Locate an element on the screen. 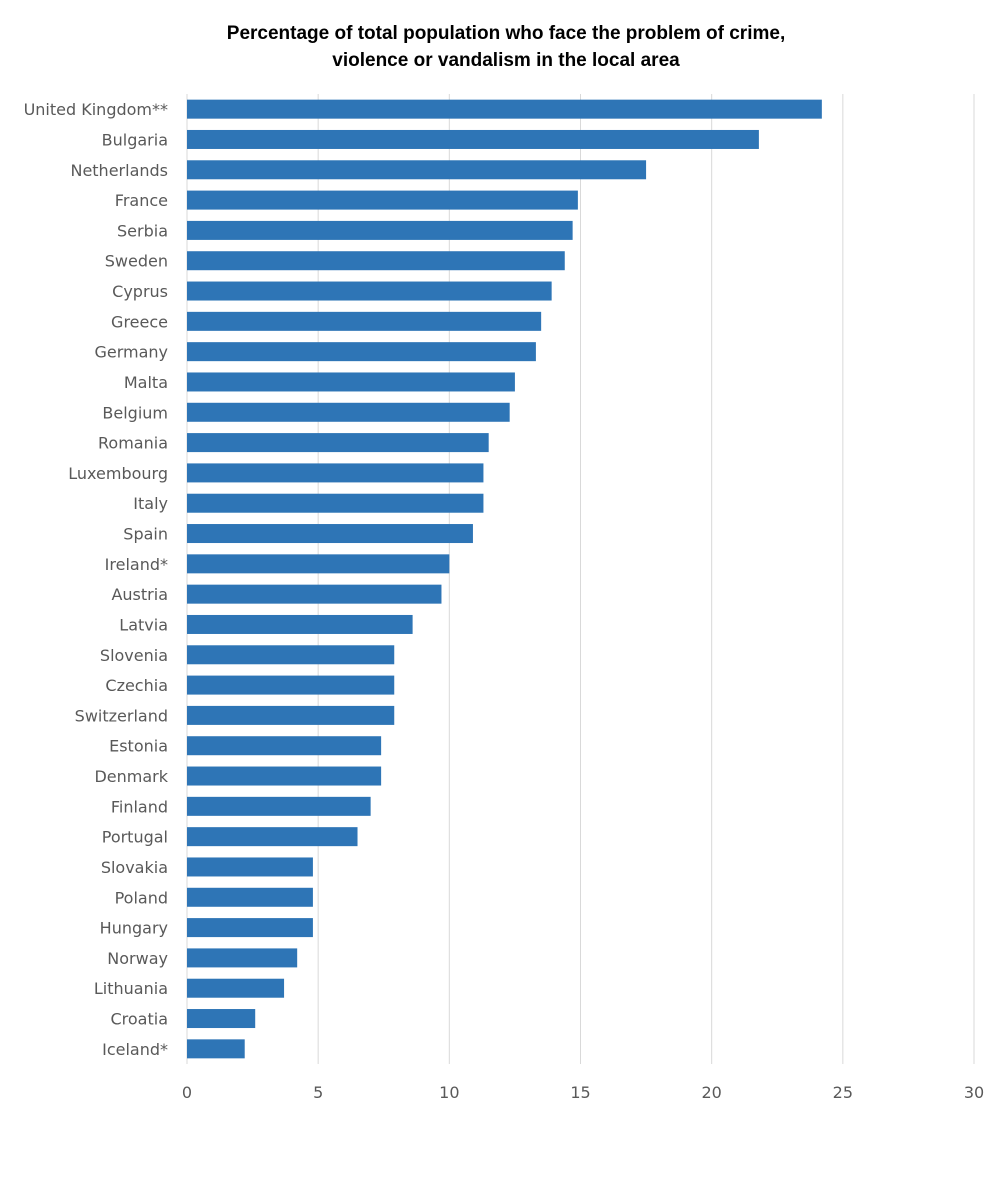 The height and width of the screenshot is (1180, 1008). category-label: Croatia is located at coordinates (139, 1019).